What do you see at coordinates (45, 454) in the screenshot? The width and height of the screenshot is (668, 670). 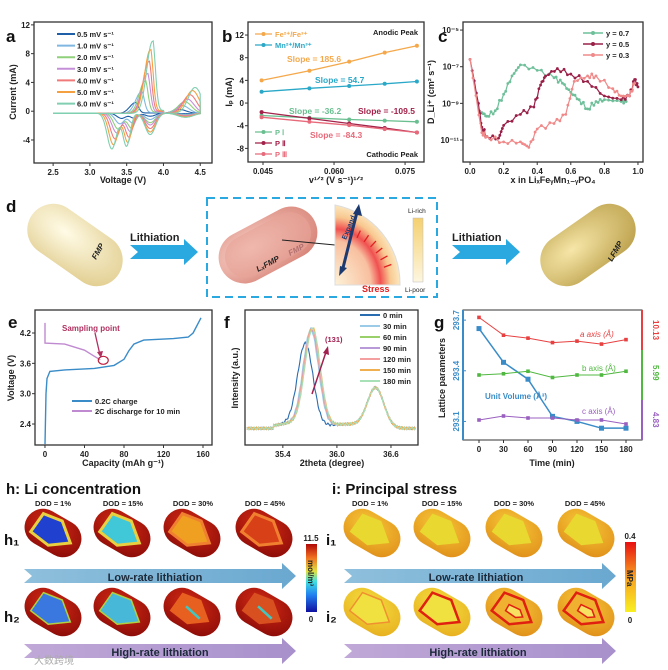 I see `e-xtick-label: 0` at bounding box center [45, 454].